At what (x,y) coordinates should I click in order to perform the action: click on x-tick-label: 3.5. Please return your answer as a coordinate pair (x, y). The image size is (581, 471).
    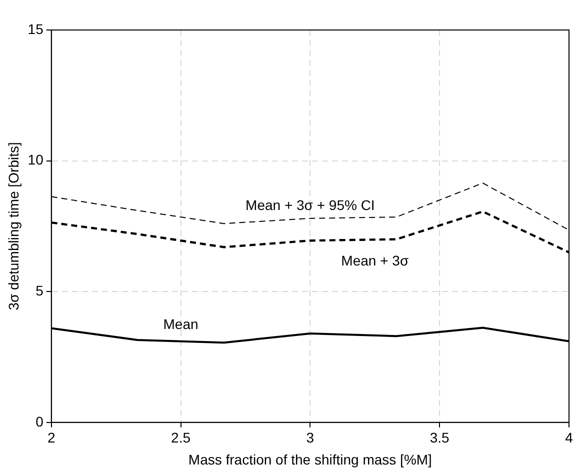
    Looking at the image, I should click on (440, 438).